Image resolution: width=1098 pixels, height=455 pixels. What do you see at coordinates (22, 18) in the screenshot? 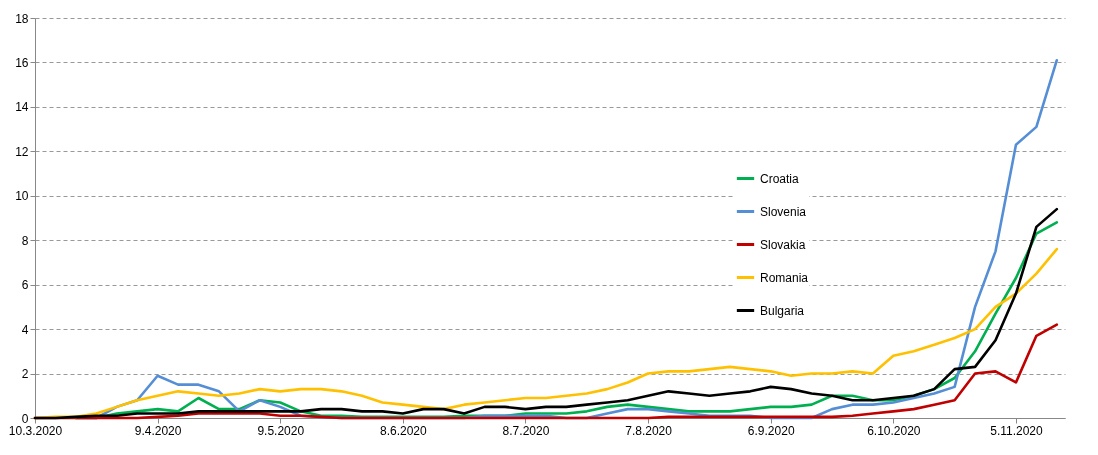
I see `y-tick-label: 18` at bounding box center [22, 18].